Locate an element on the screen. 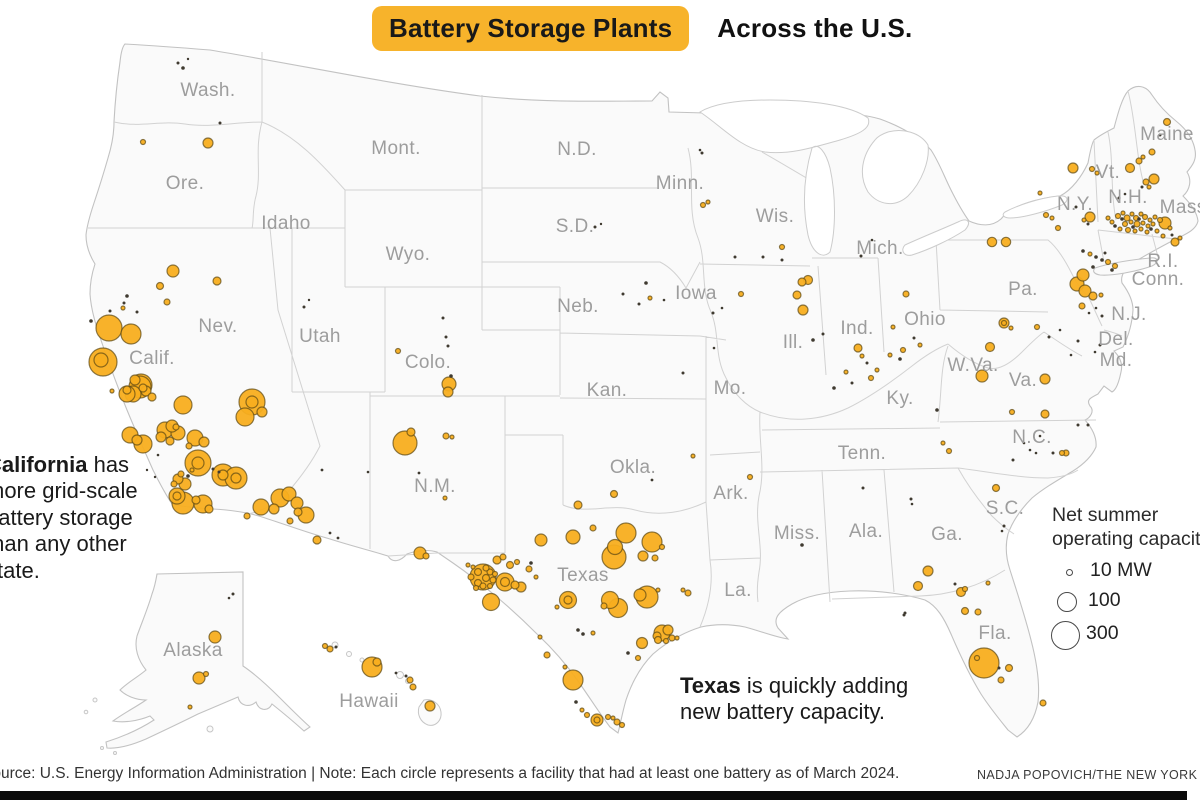 This screenshot has width=1200, height=800. legend-size-label: 300 is located at coordinates (1102, 633).